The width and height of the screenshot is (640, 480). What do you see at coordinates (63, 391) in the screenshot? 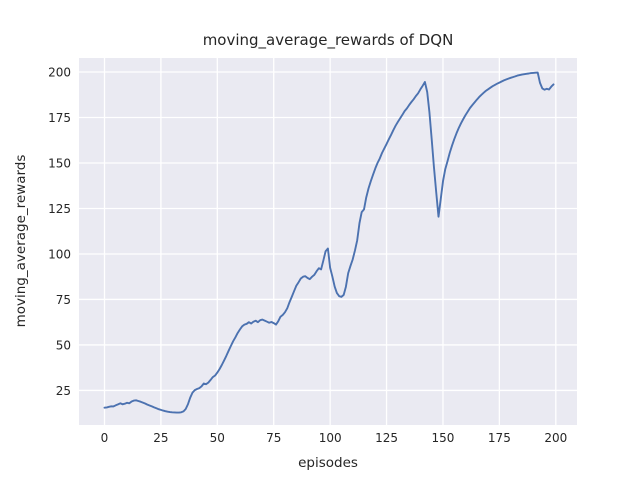
I see `y-tick-label: 25` at bounding box center [63, 391].